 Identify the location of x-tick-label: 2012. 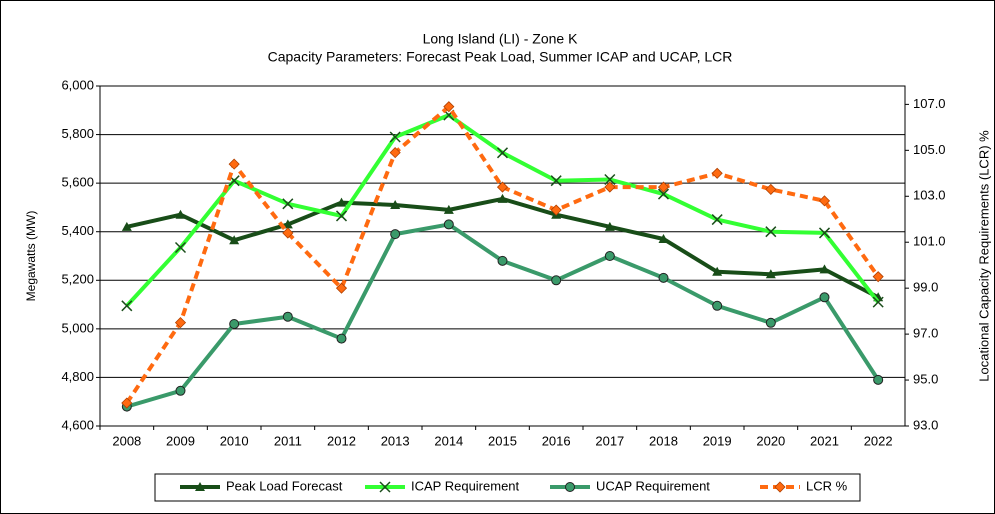
(341, 440).